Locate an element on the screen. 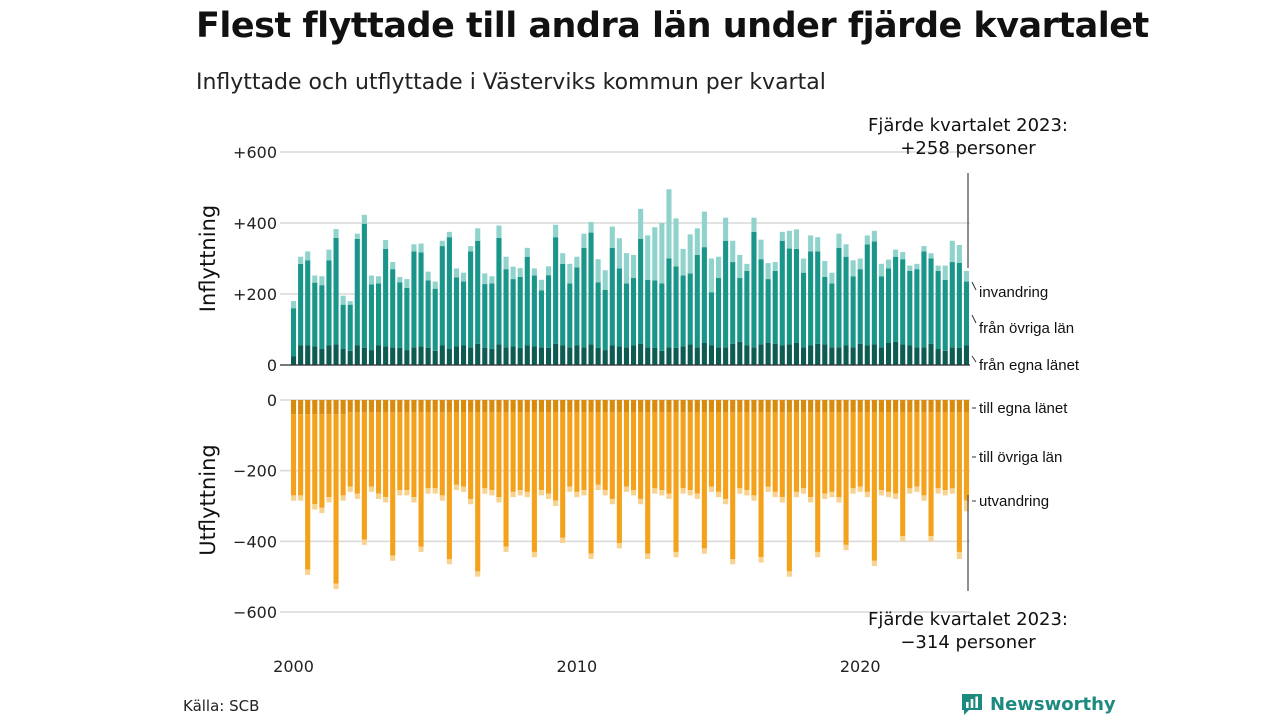 This screenshot has width=1280, height=720. series-label: invandring is located at coordinates (1013, 292).